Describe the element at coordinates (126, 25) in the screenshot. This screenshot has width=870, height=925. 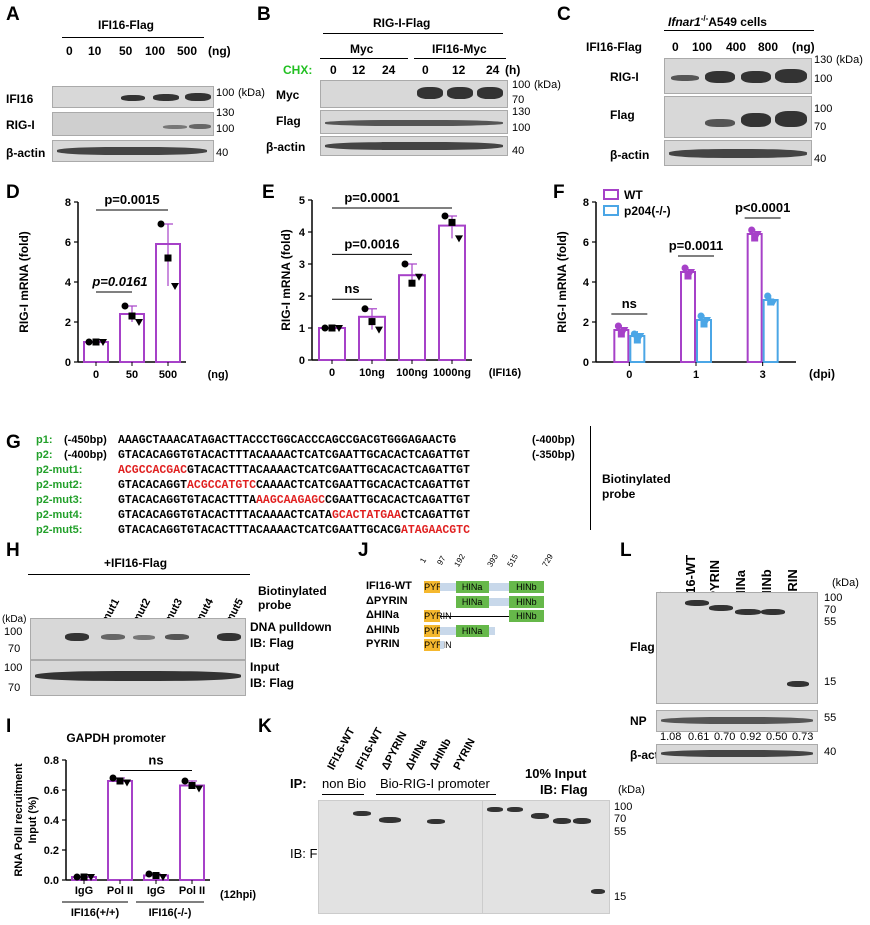
I see `panel-a-title: IFI16-Flag` at that location.